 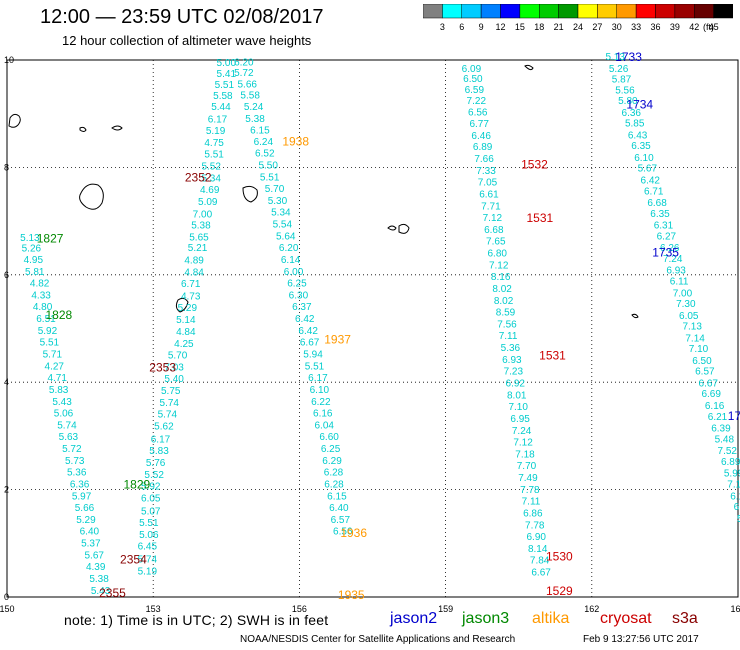 What do you see at coordinates (641, 639) in the screenshot?
I see `footer-timestamp: Feb 9 13:27:56 UTC 2017` at bounding box center [641, 639].